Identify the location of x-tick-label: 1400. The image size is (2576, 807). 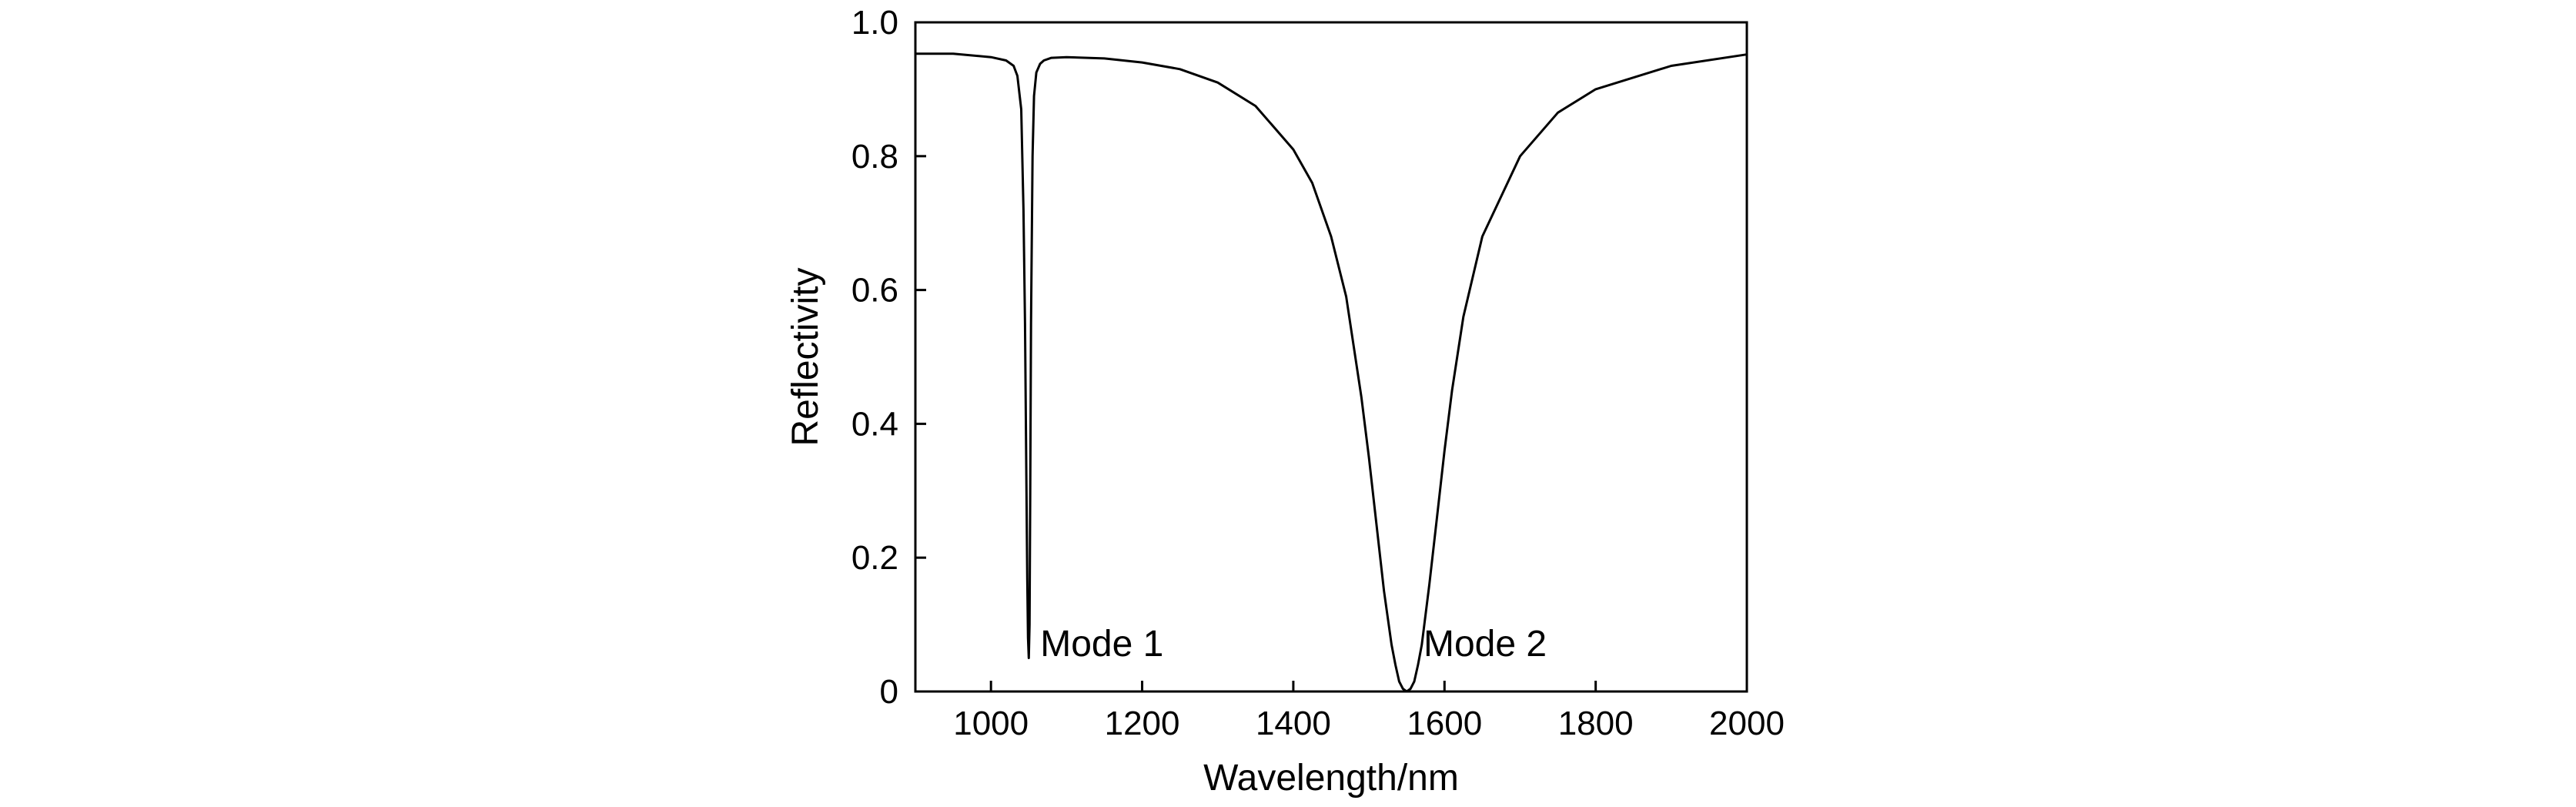
(1293, 724).